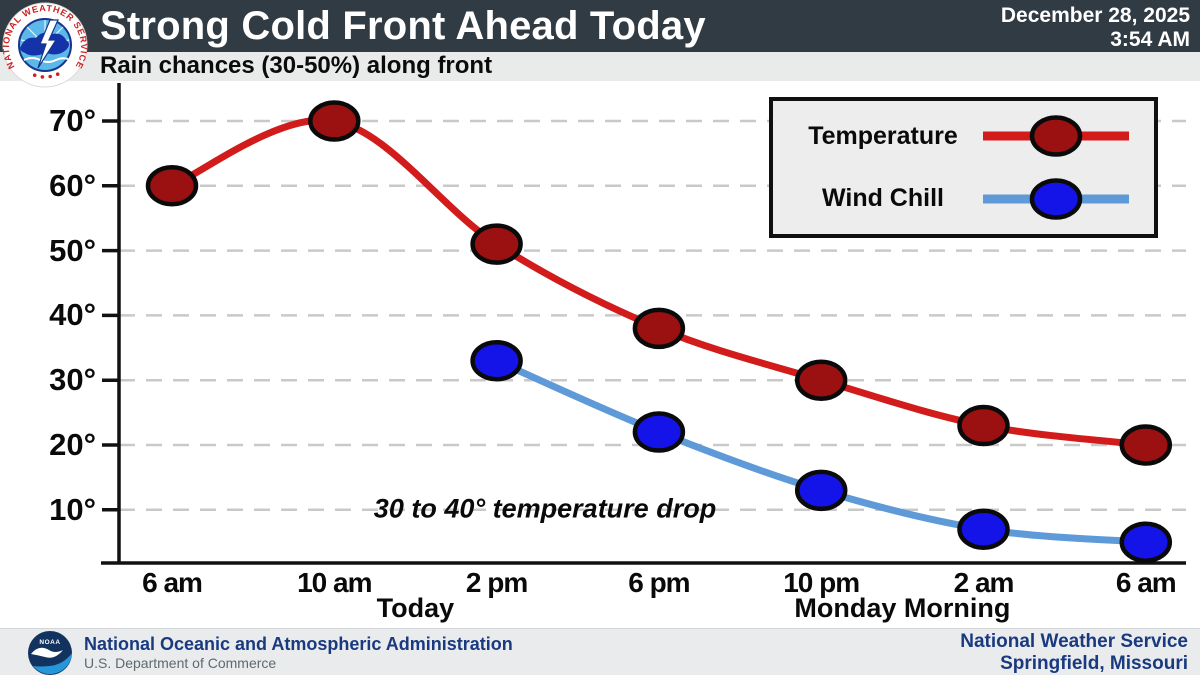  What do you see at coordinates (883, 198) in the screenshot?
I see `legend-label-wind-chill: Wind Chill` at bounding box center [883, 198].